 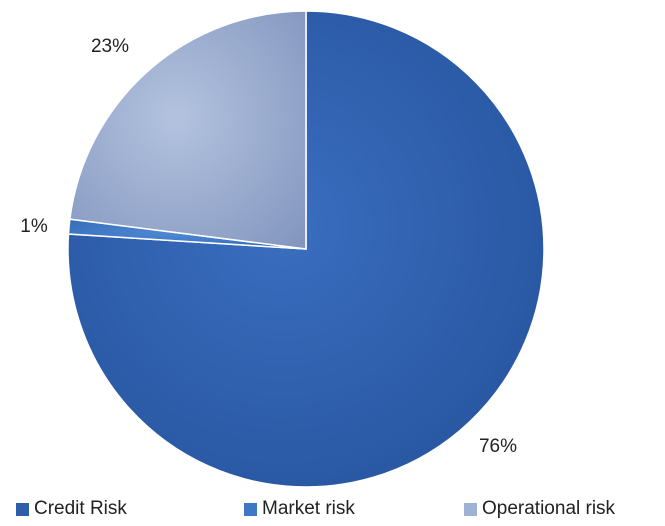 What do you see at coordinates (308, 508) in the screenshot?
I see `legend-label-market-risk: Market risk` at bounding box center [308, 508].